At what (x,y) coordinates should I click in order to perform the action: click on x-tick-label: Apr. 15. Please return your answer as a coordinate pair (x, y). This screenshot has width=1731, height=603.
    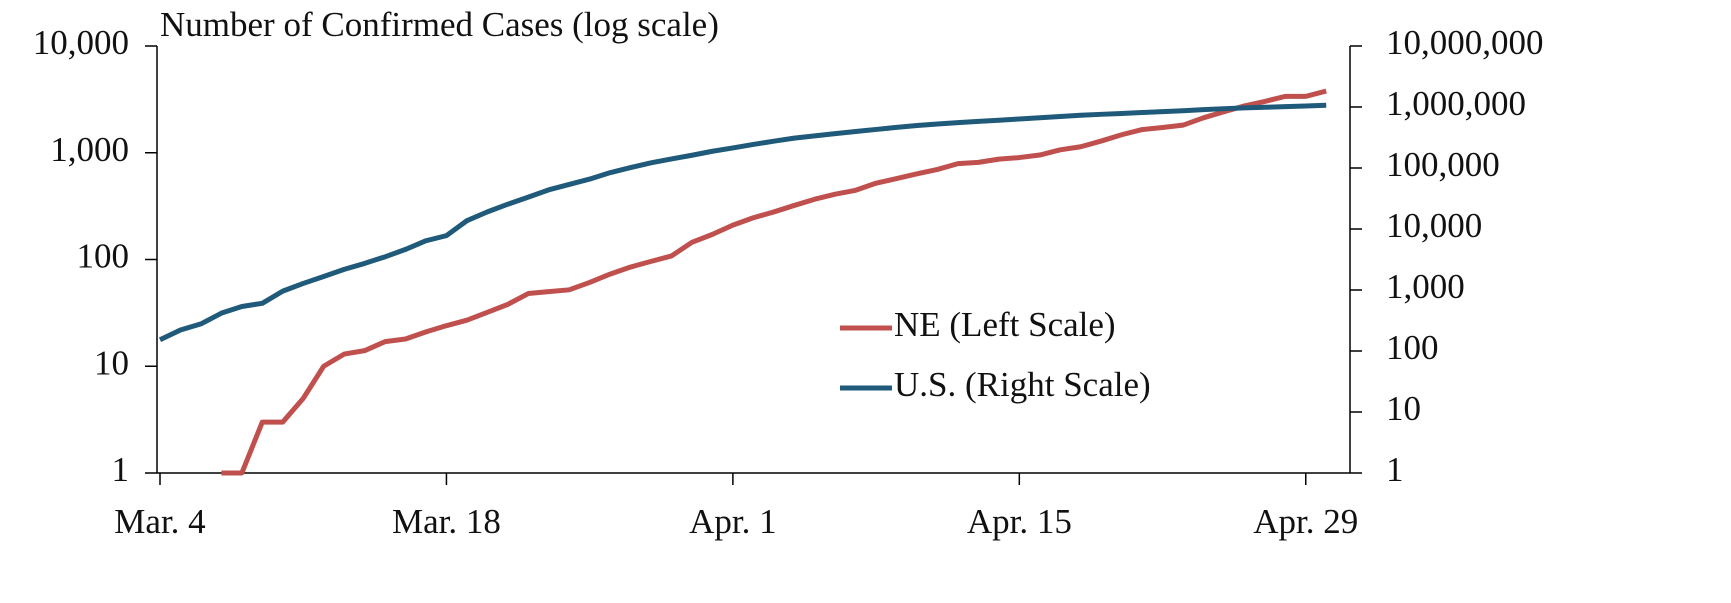
    Looking at the image, I should click on (1019, 521).